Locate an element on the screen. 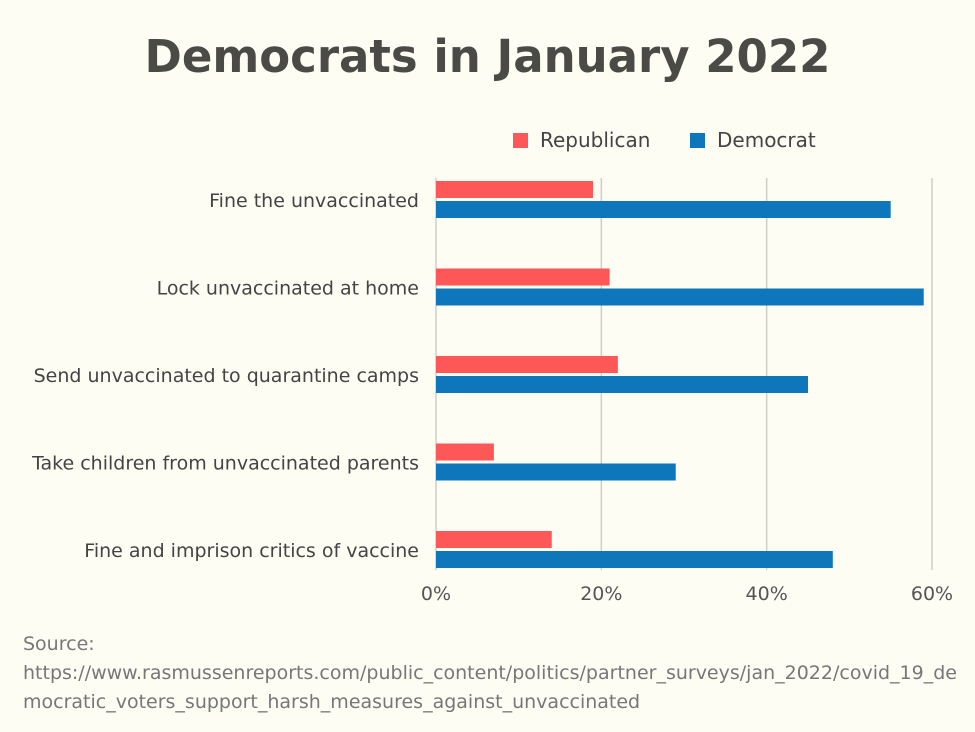 This screenshot has width=975, height=732. legend-item-republican: Republican is located at coordinates (581, 140).